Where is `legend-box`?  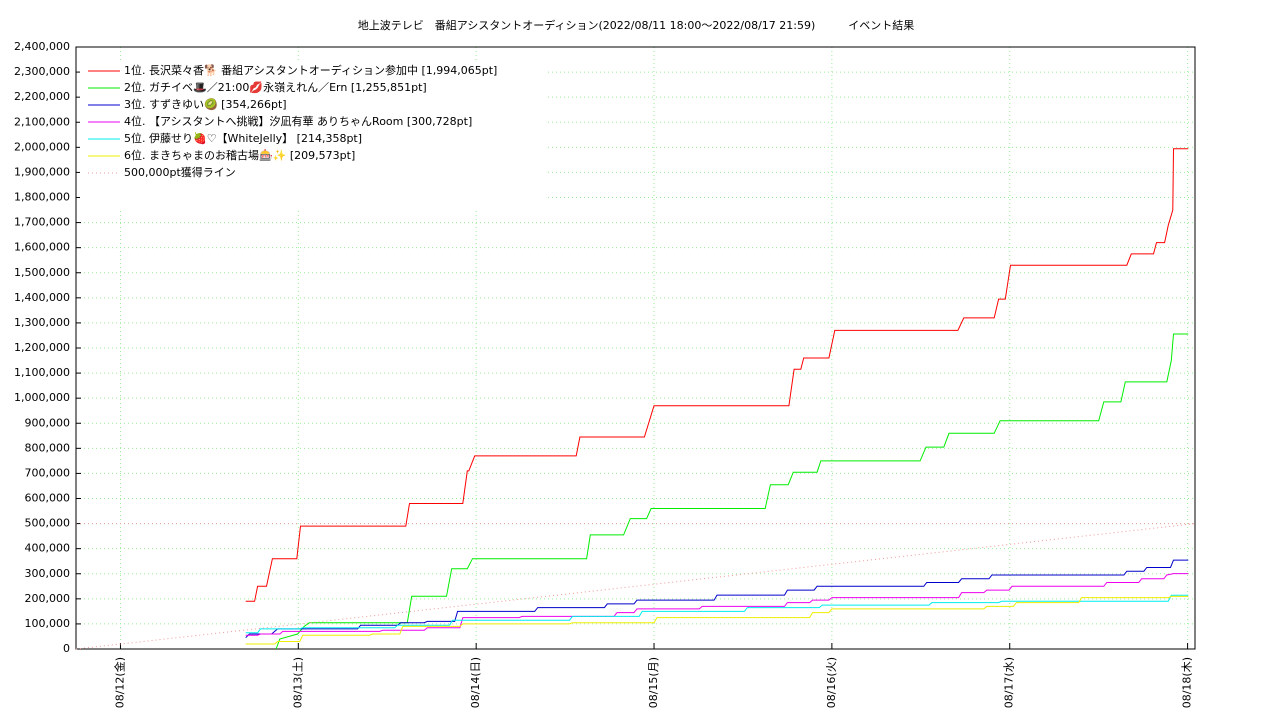
legend-box is located at coordinates (312, 134).